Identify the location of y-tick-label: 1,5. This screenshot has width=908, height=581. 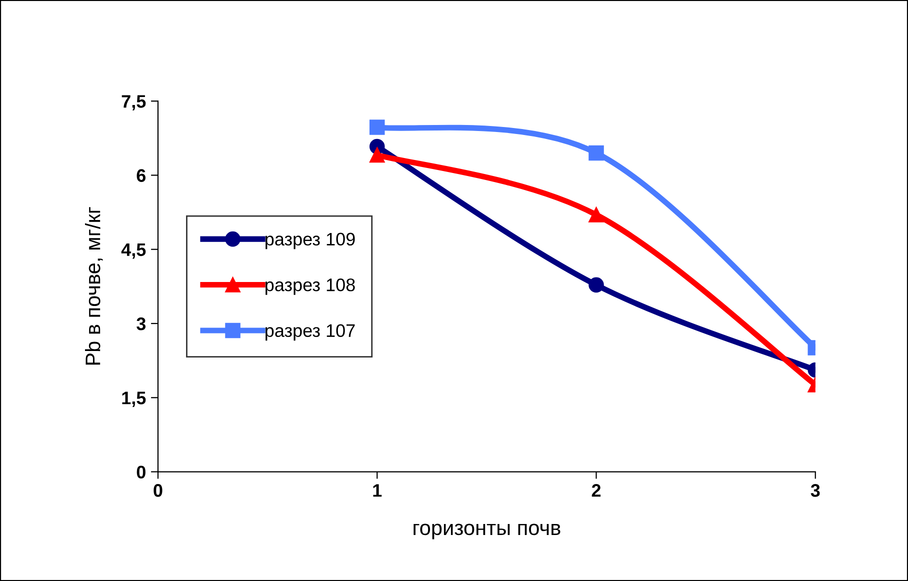
(134, 399).